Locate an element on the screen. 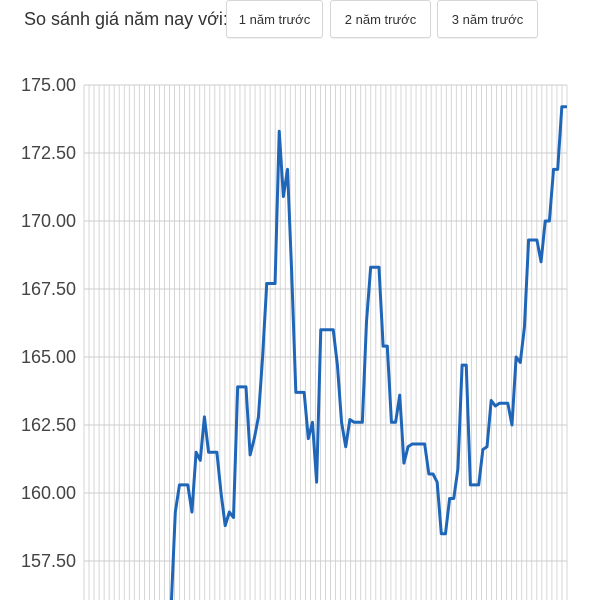 This screenshot has height=600, width=600. y-tick-label: 160.00 is located at coordinates (48, 493).